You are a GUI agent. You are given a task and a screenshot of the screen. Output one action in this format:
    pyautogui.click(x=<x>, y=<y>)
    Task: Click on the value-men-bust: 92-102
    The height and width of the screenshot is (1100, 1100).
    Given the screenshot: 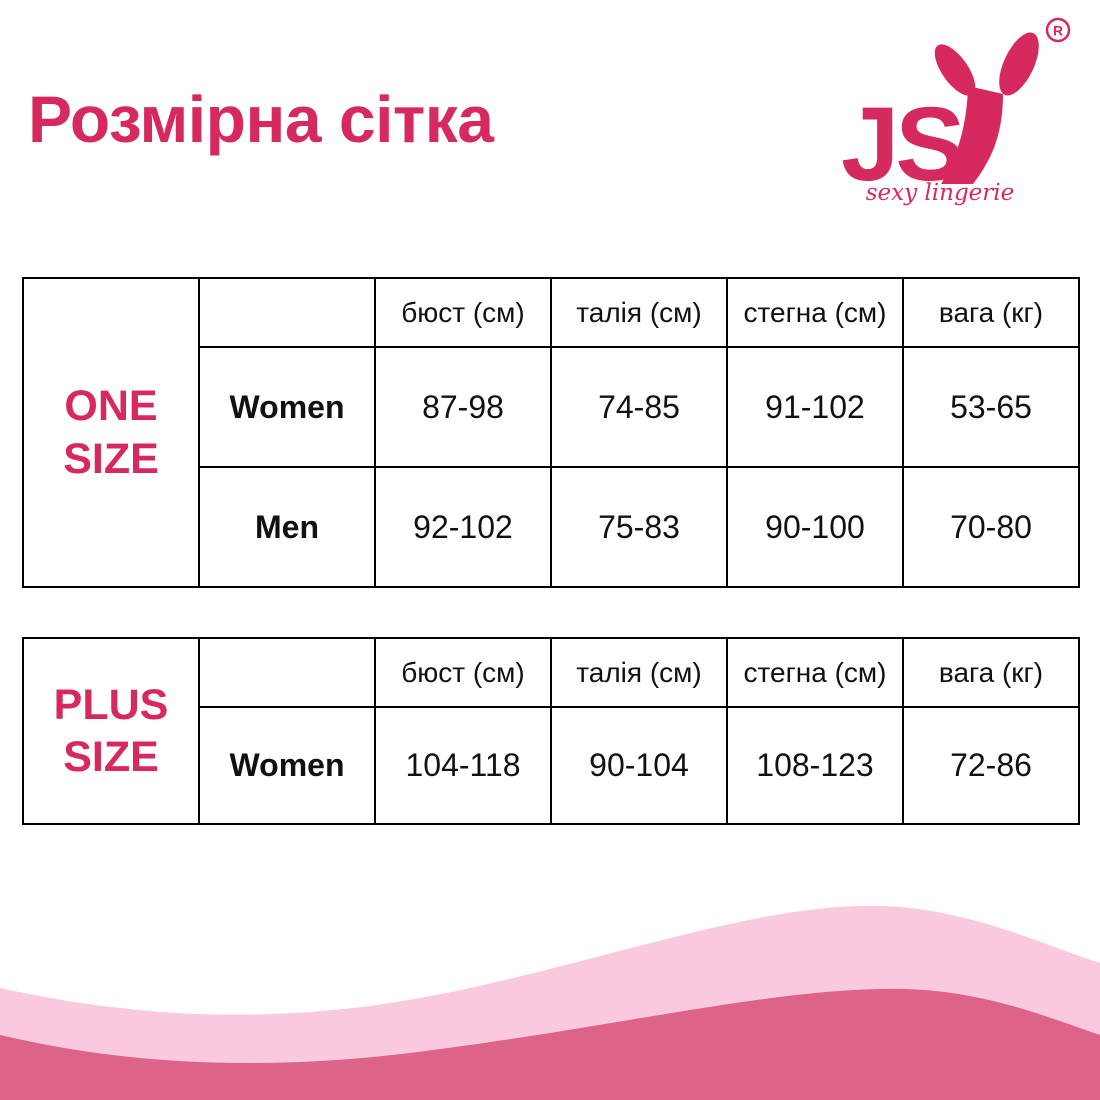 What is the action you would take?
    pyautogui.click(x=463, y=527)
    